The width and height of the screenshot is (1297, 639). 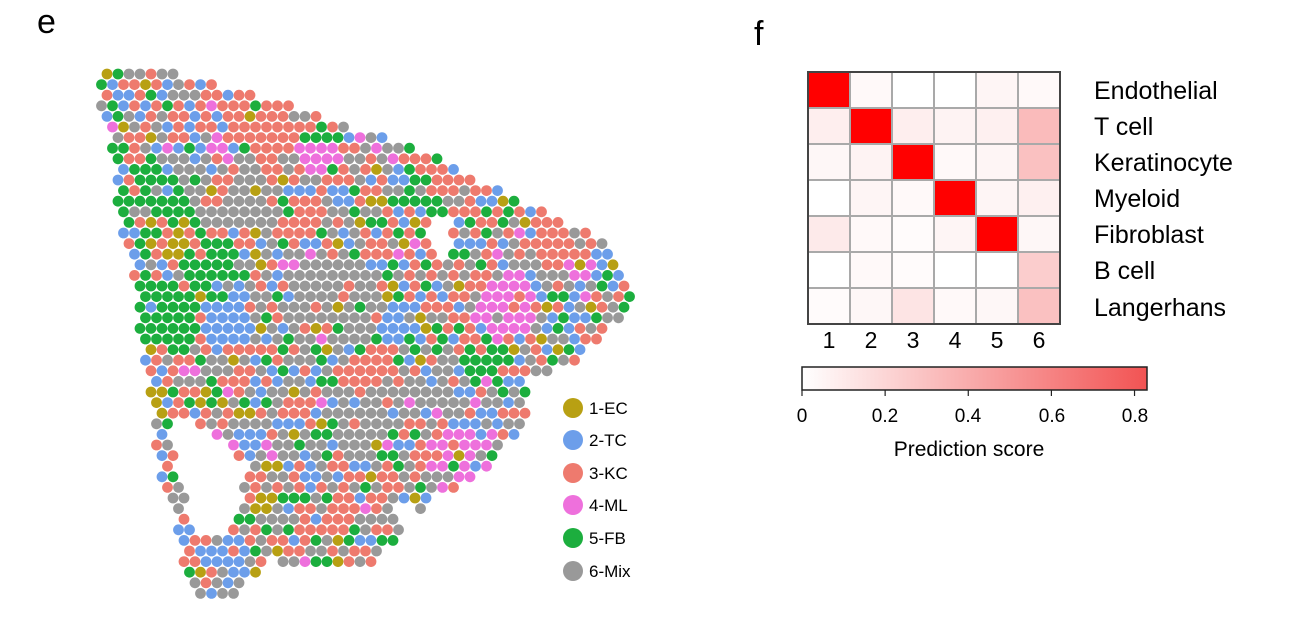 What do you see at coordinates (913, 340) in the screenshot?
I see `column-label: 3` at bounding box center [913, 340].